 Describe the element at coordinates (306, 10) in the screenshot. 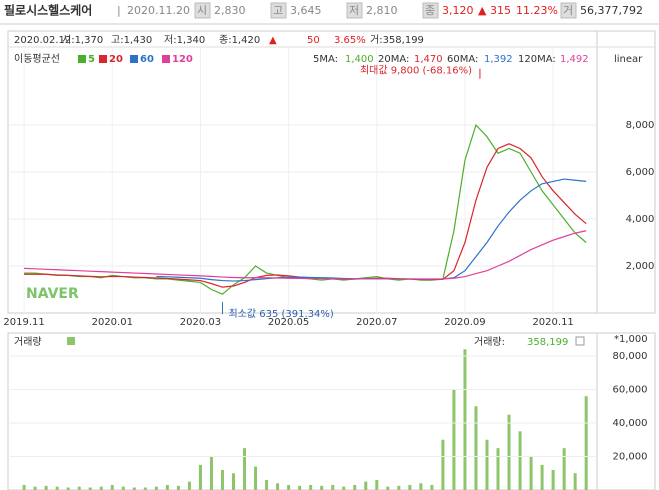

I see `value: 3,645` at that location.